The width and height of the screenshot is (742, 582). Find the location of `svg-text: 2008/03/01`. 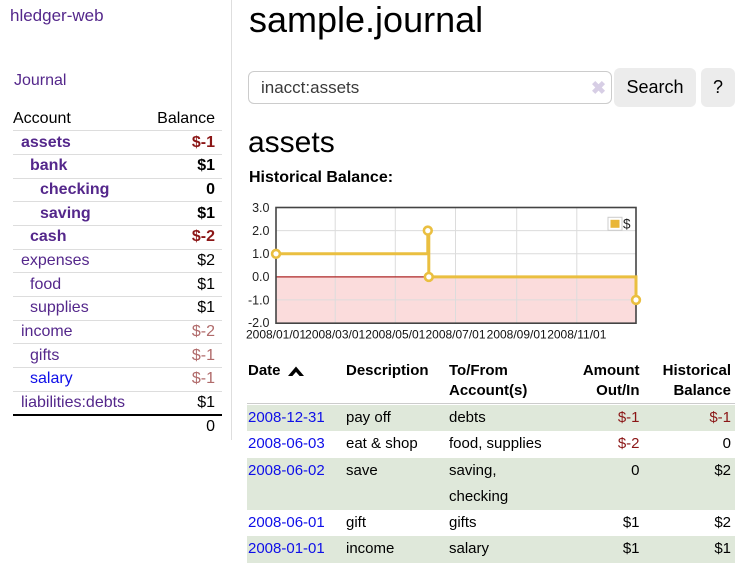

svg-text: 2008/03/01 is located at coordinates (335, 334).